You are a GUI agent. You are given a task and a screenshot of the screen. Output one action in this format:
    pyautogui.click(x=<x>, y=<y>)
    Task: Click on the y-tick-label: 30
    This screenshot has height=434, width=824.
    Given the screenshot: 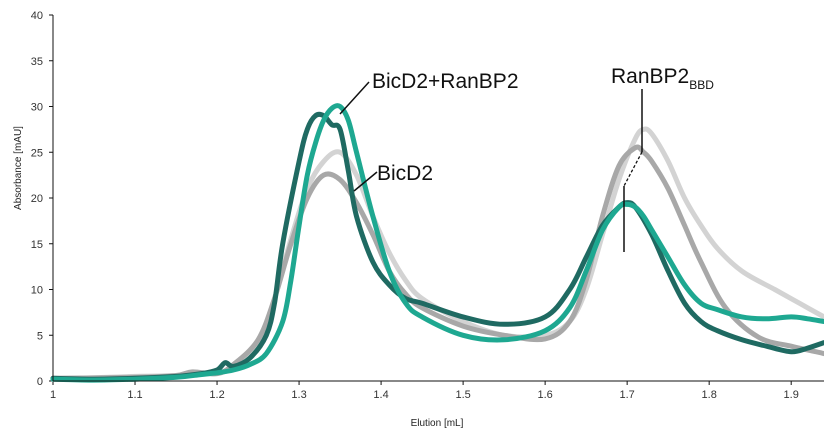 What is the action you would take?
    pyautogui.click(x=37, y=108)
    